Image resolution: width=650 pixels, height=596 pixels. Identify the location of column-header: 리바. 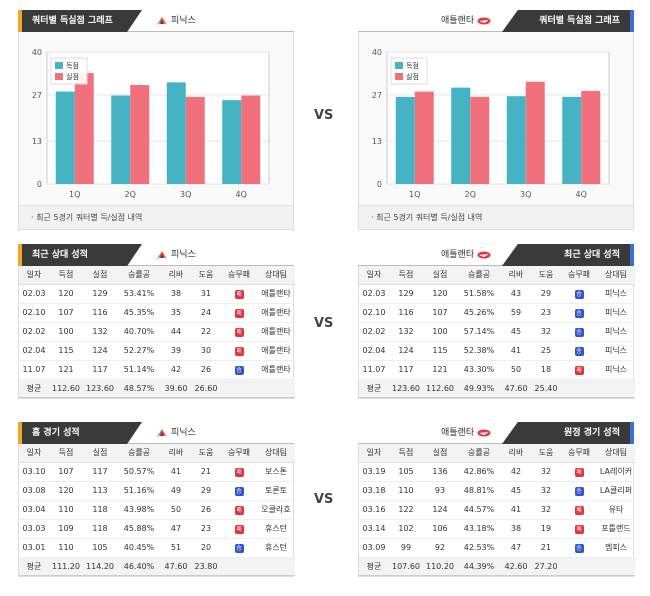
(176, 453).